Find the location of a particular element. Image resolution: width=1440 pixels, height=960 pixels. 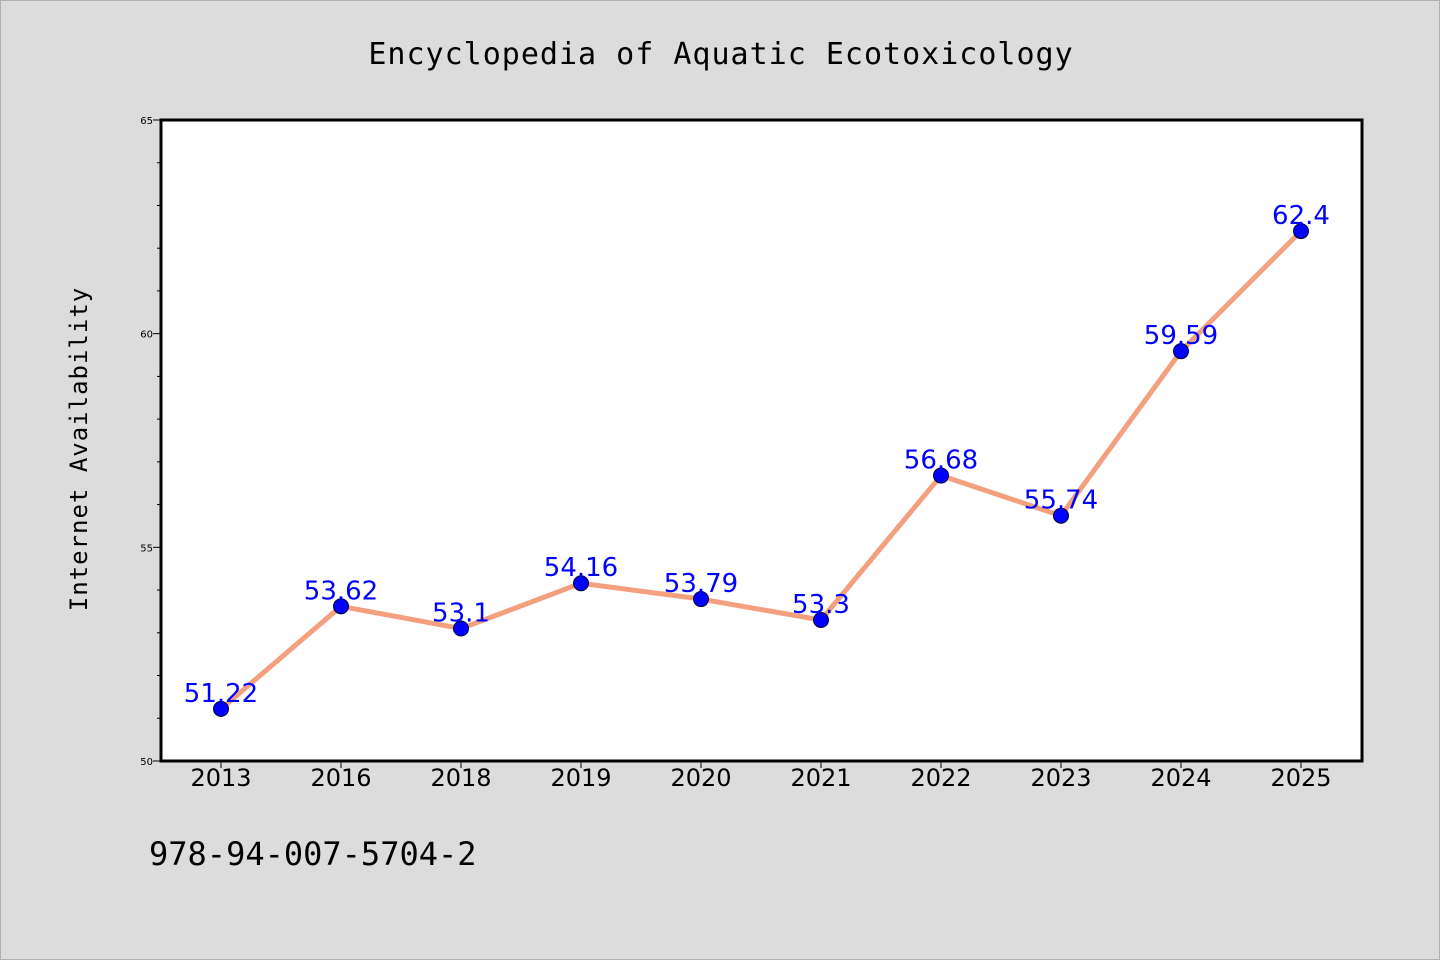

y-tick-label: 50 is located at coordinates (146, 762).